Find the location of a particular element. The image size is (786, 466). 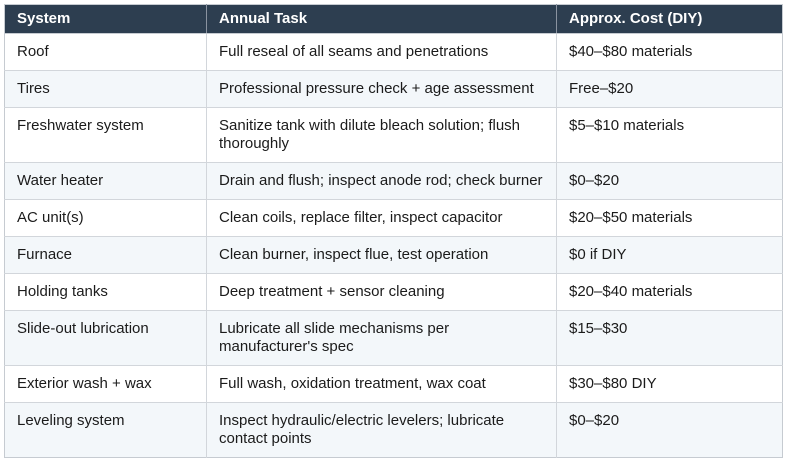

system-cell: Tires is located at coordinates (105, 89).